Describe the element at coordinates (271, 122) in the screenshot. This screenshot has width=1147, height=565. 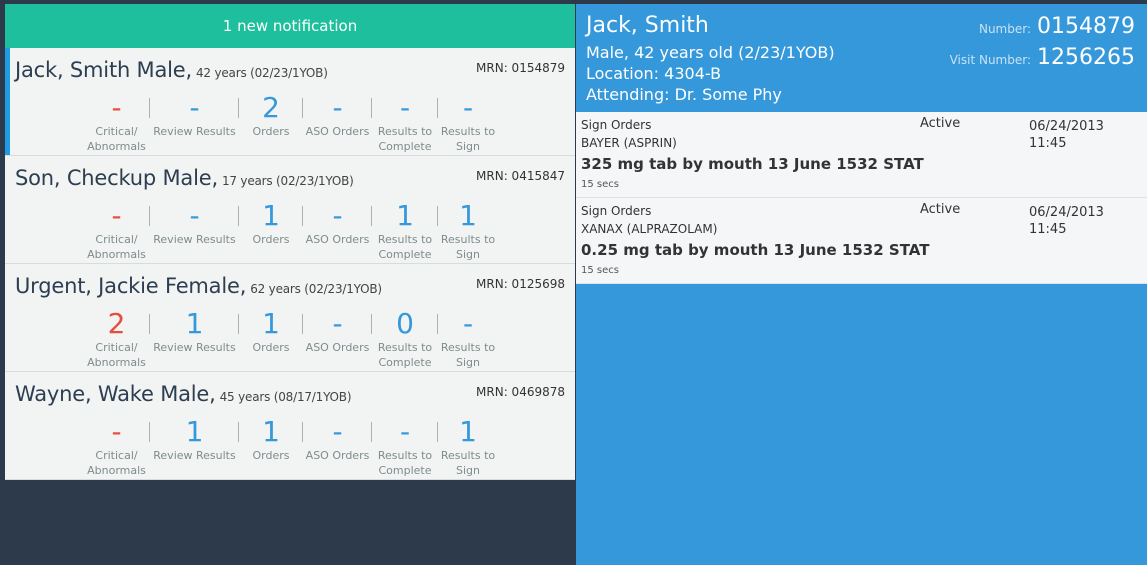
I see `metric-2: 2 Orders` at that location.